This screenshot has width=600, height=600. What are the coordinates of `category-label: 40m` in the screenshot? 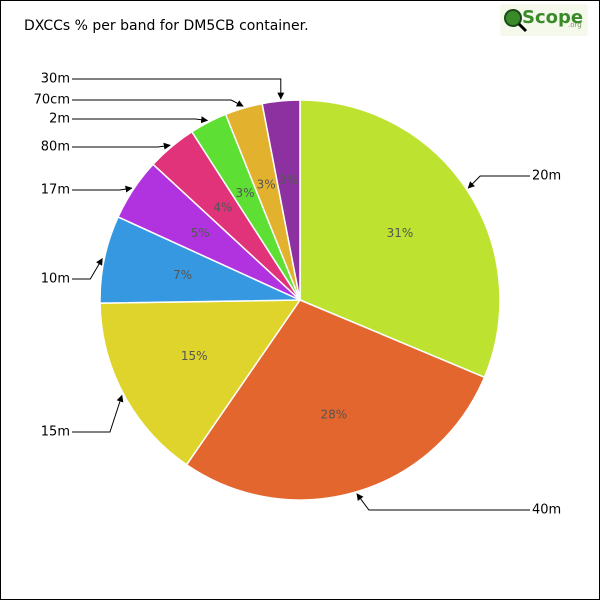 It's located at (546, 510).